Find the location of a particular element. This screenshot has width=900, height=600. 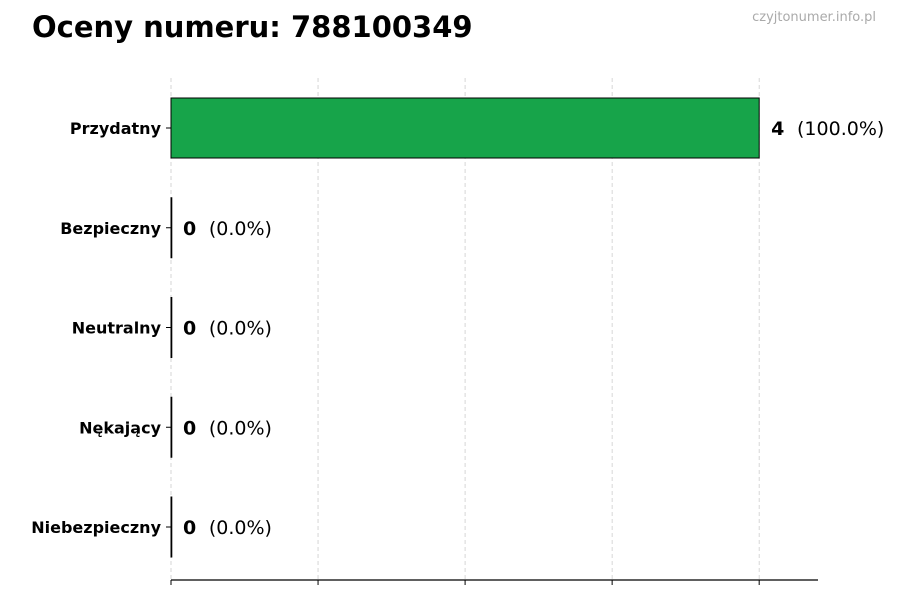

data-label: 4 (100.0%) is located at coordinates (827, 129).